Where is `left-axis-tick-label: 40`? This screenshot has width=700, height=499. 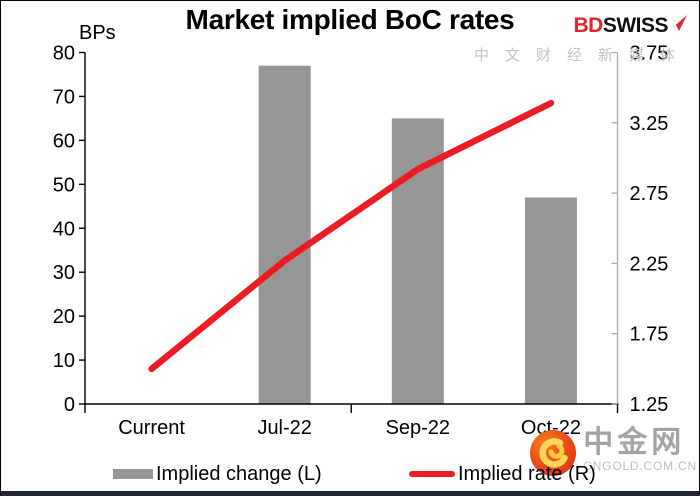 left-axis-tick-label: 40 is located at coordinates (64, 229).